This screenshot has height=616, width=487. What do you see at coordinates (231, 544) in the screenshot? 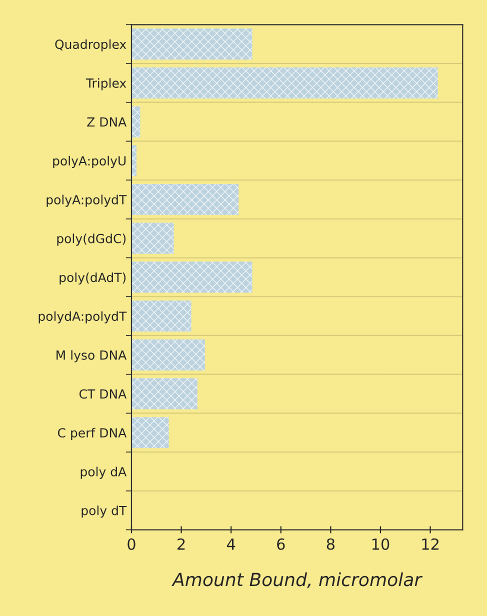
I see `x-tick-label: 4` at bounding box center [231, 544].